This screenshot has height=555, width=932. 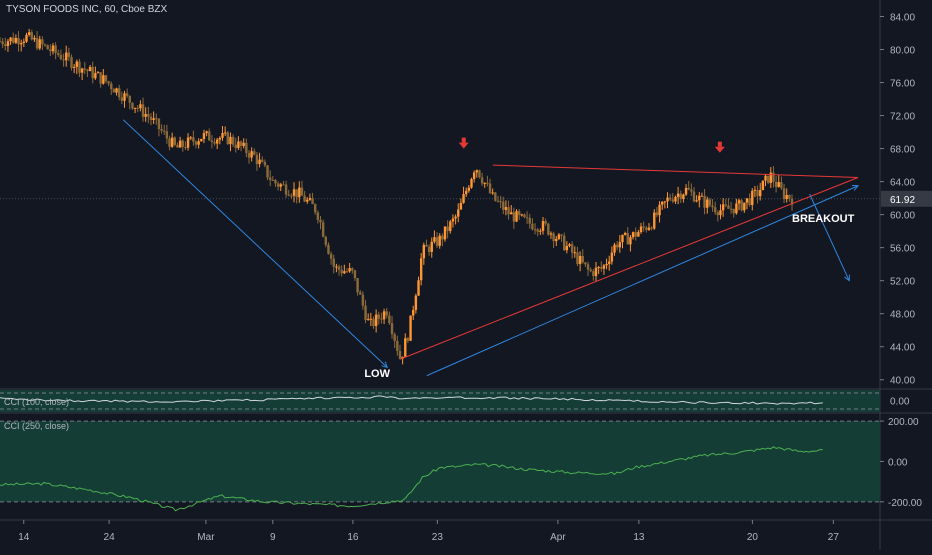 I want to click on x-tick-label: 24, so click(x=110, y=537).